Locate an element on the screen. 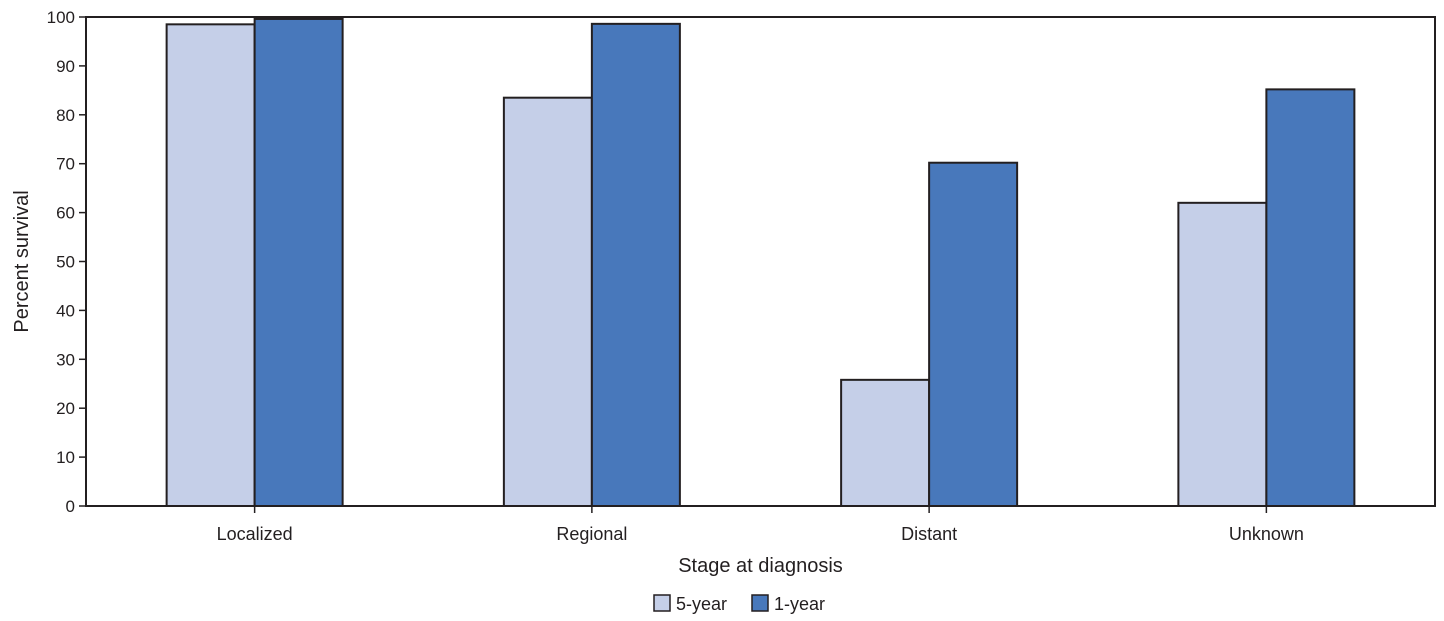 The height and width of the screenshot is (621, 1444). x-category-label: Unknown is located at coordinates (1266, 534).